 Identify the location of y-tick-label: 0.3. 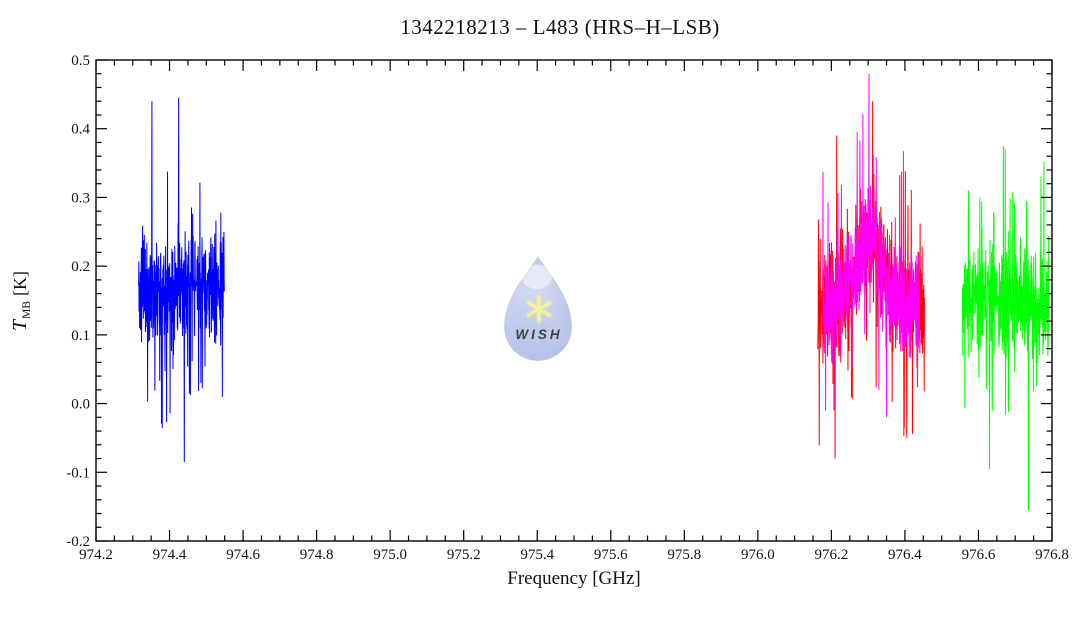
(80, 198).